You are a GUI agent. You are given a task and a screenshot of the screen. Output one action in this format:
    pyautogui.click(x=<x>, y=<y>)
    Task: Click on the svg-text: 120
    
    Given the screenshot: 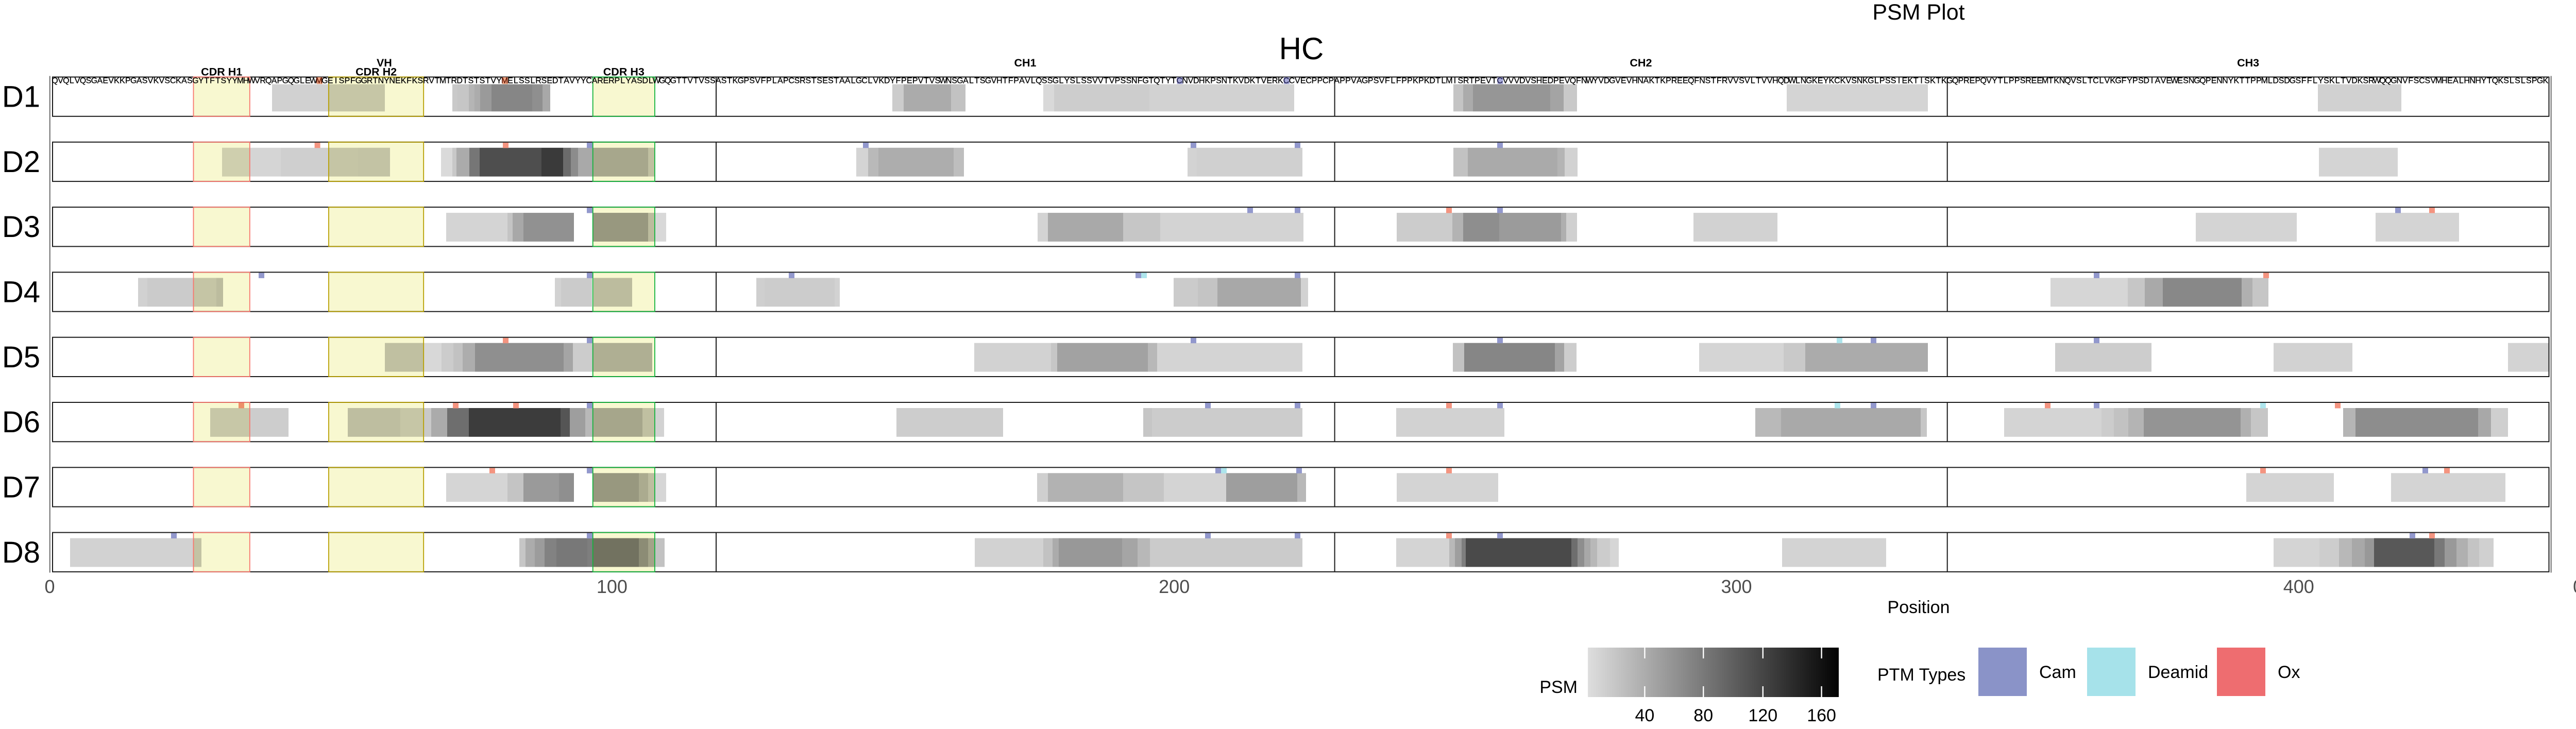 What is the action you would take?
    pyautogui.click(x=1762, y=716)
    